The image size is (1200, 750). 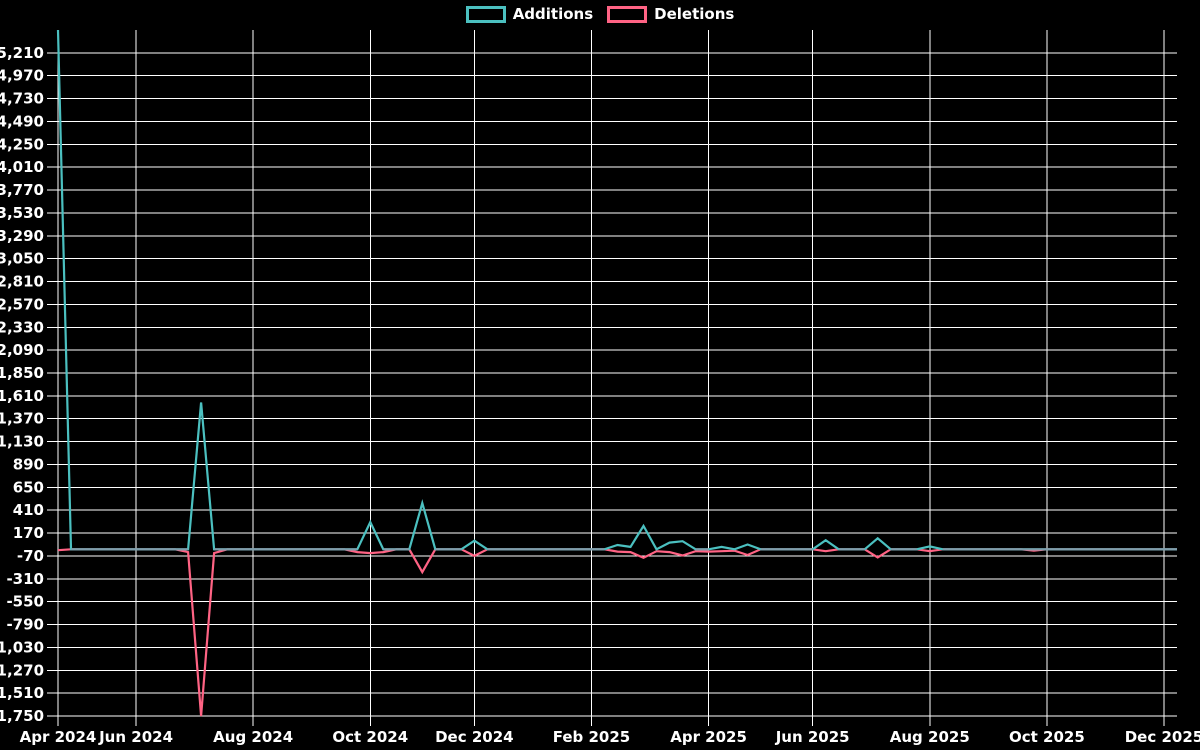 What do you see at coordinates (553, 14) in the screenshot?
I see `legend-label-additions: Additions` at bounding box center [553, 14].